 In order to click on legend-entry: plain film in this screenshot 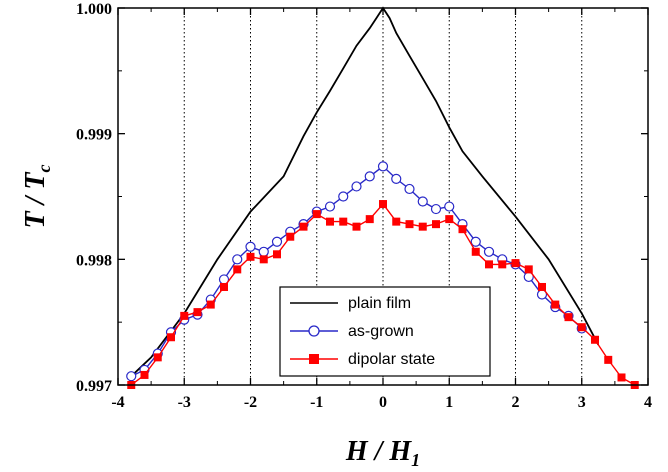, I will do `click(350, 303)`.